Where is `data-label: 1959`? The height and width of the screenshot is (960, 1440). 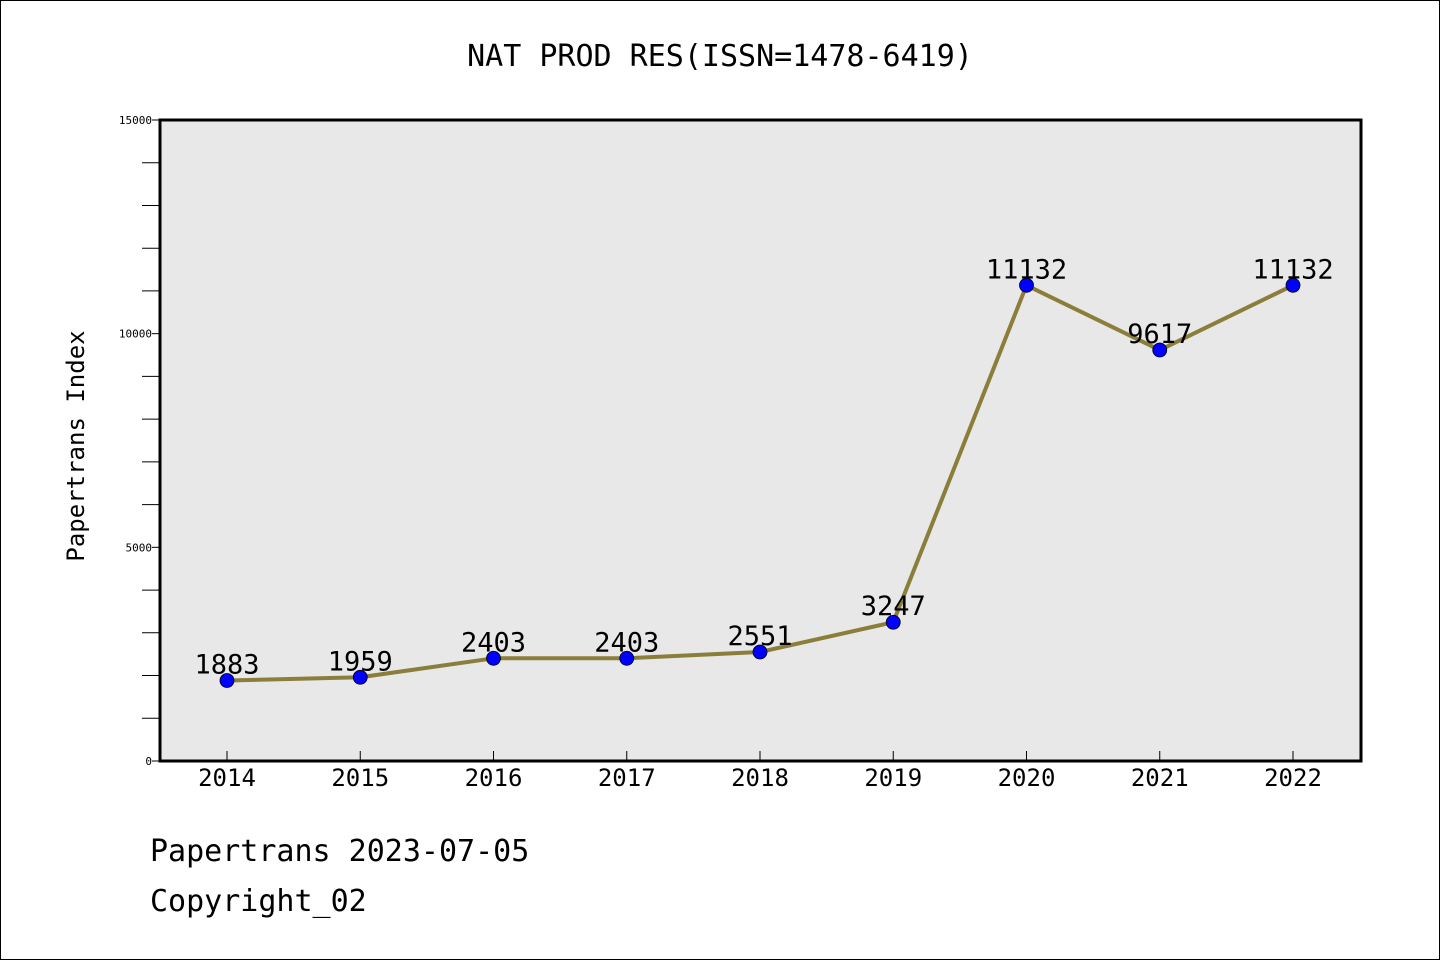 data-label: 1959 is located at coordinates (360, 661).